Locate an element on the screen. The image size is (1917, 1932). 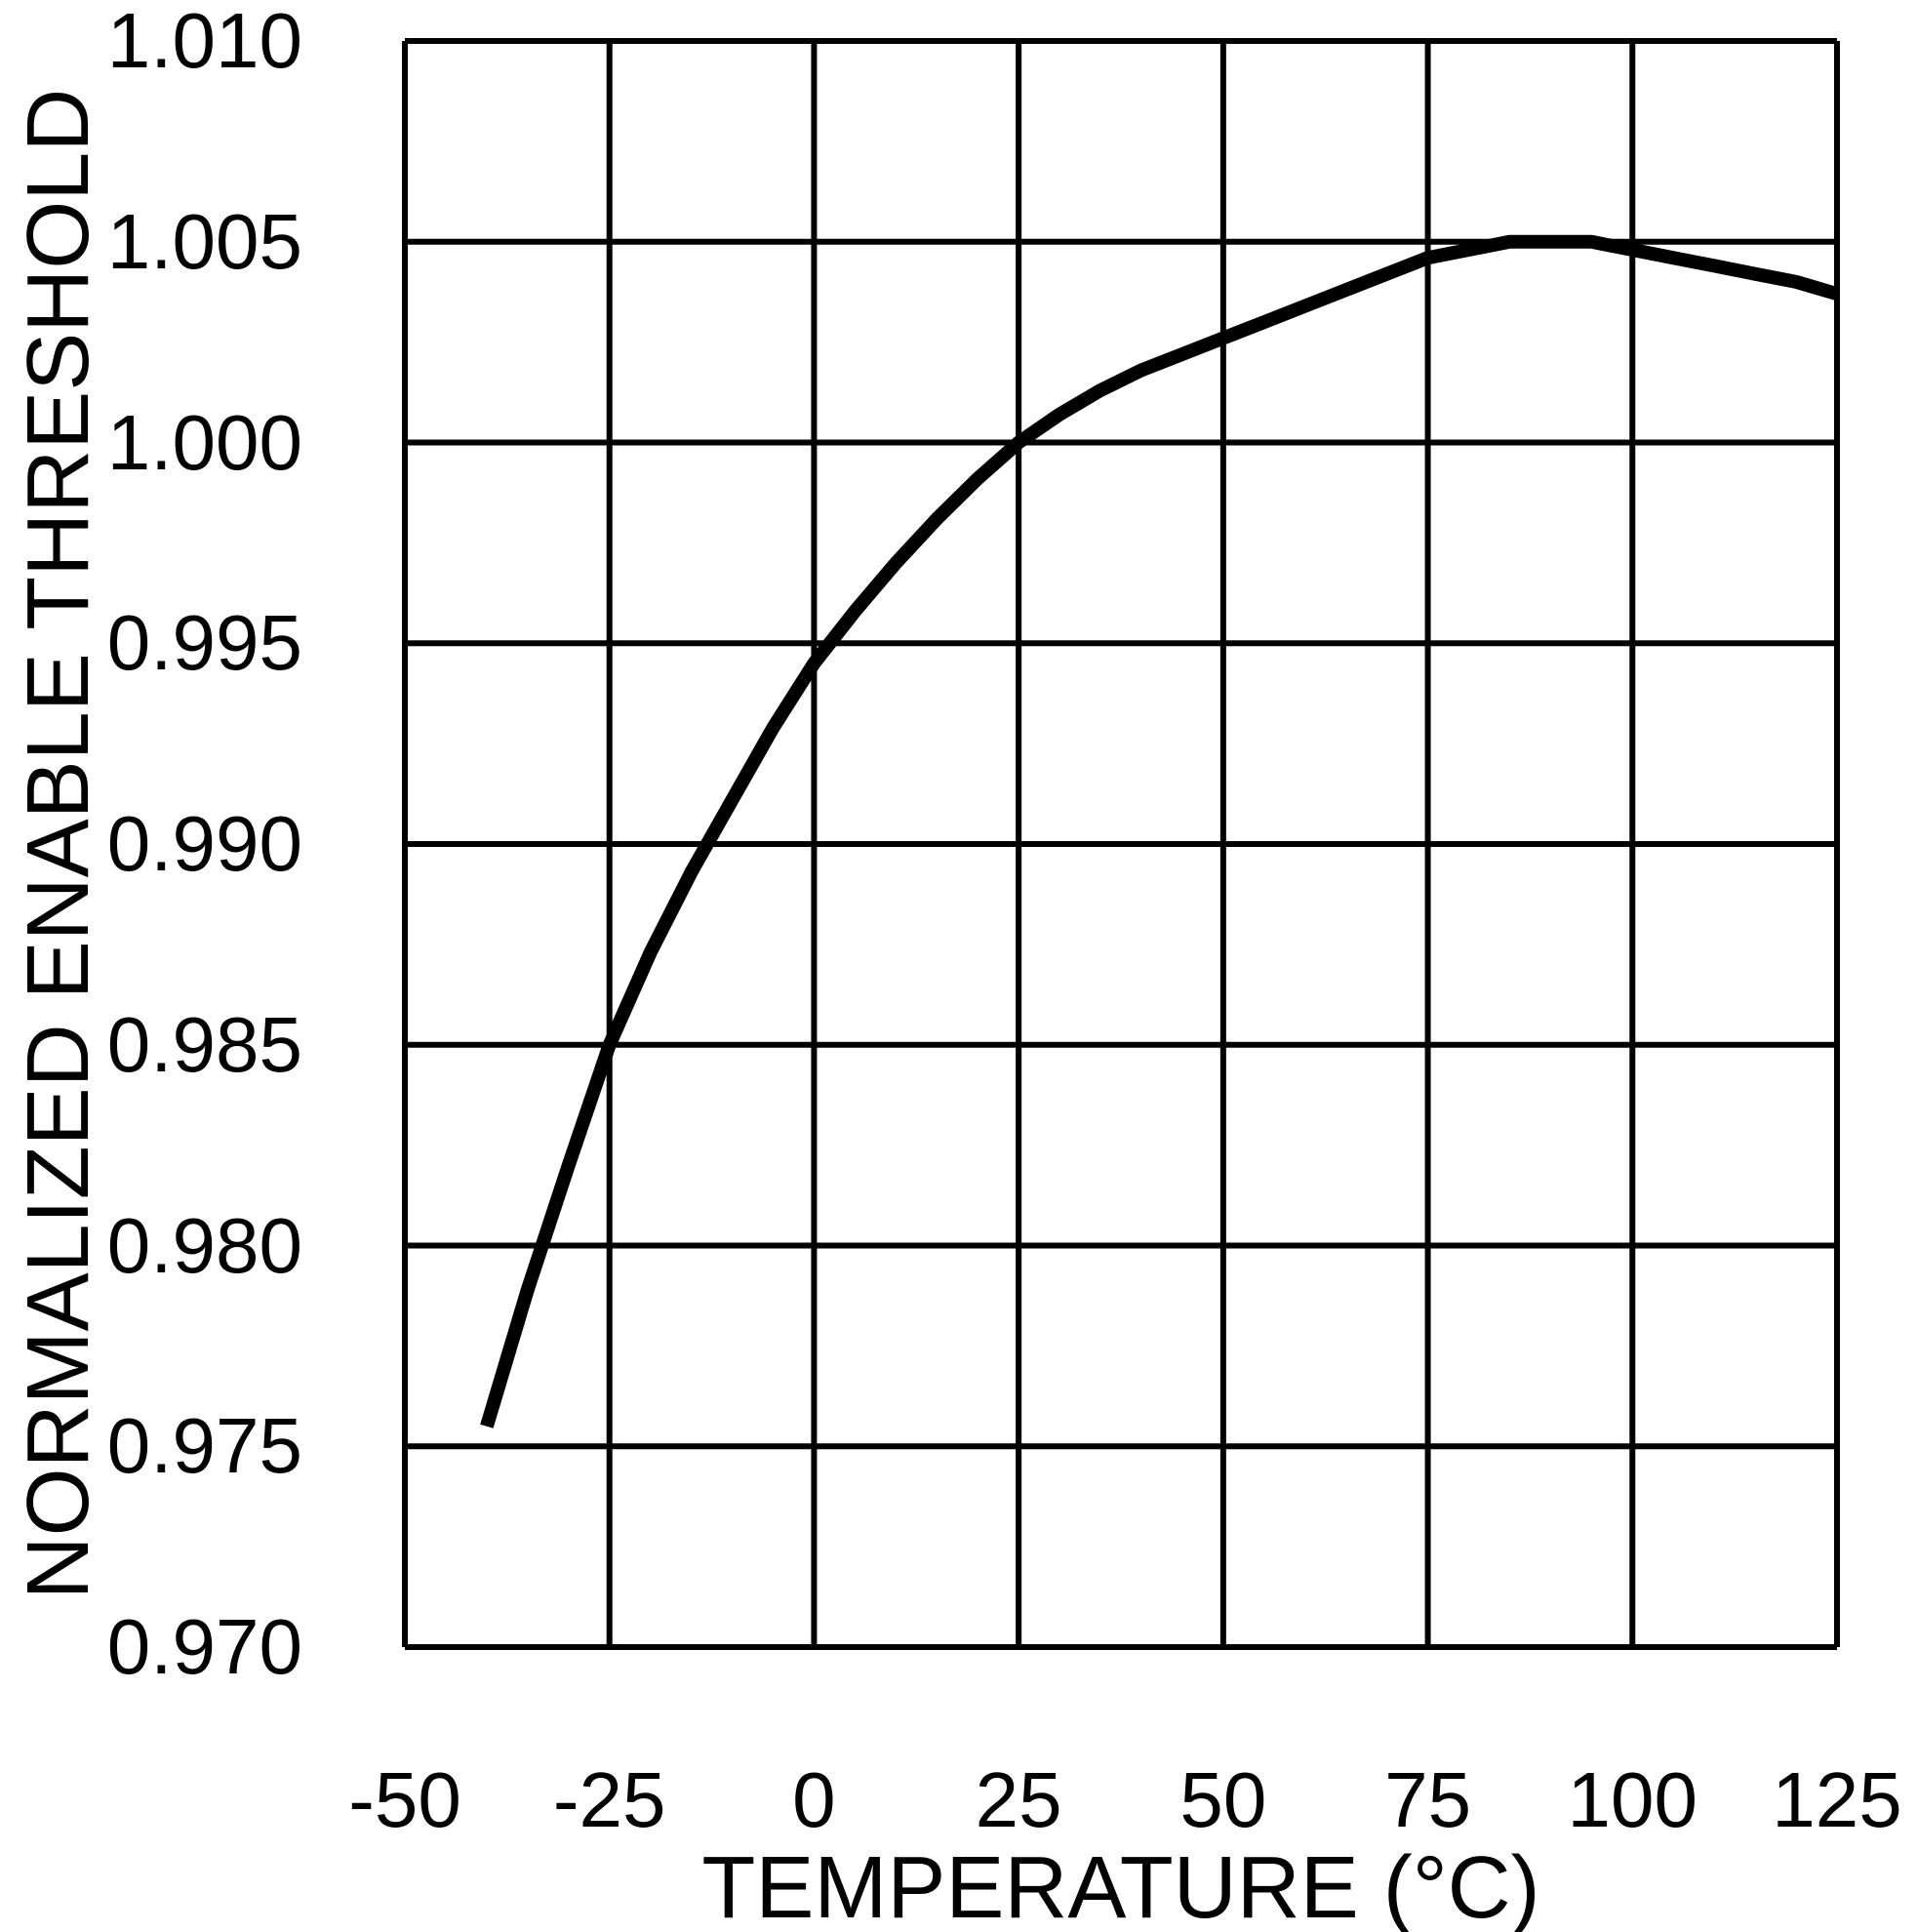
x-tick-label: -25 is located at coordinates (609, 1799).